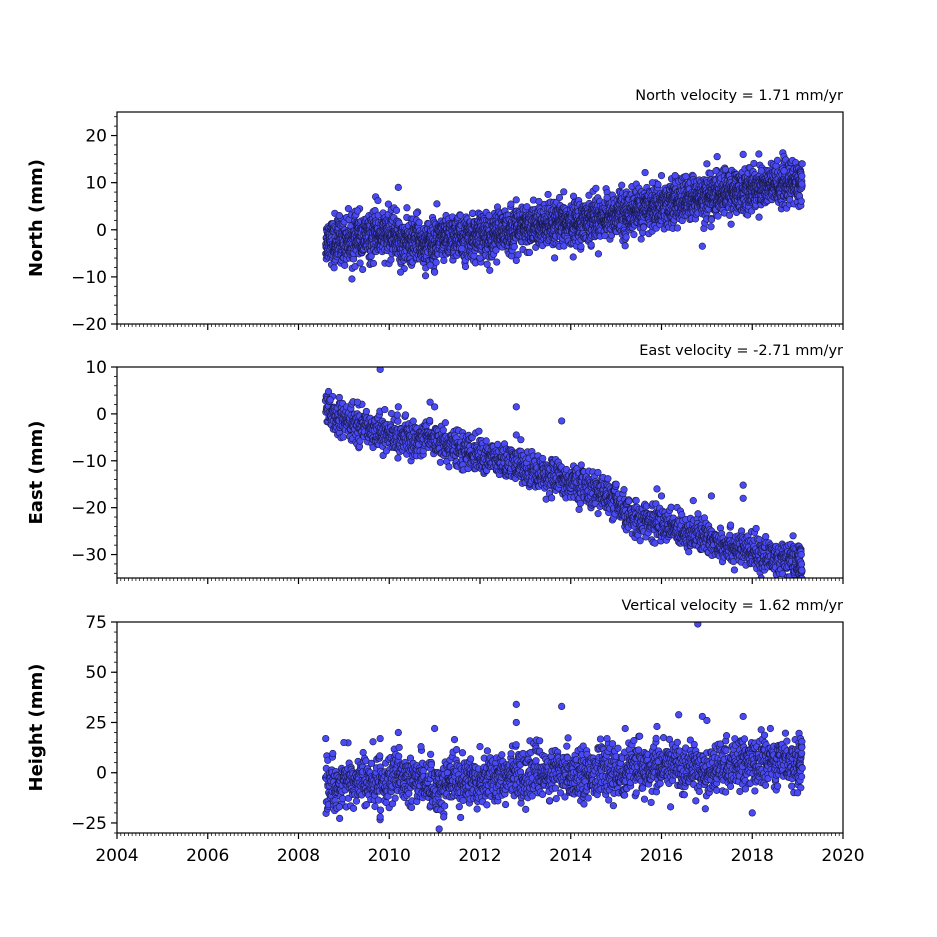 The height and width of the screenshot is (937, 937). Describe the element at coordinates (36, 473) in the screenshot. I see `y-axis-label: East (mm)` at that location.